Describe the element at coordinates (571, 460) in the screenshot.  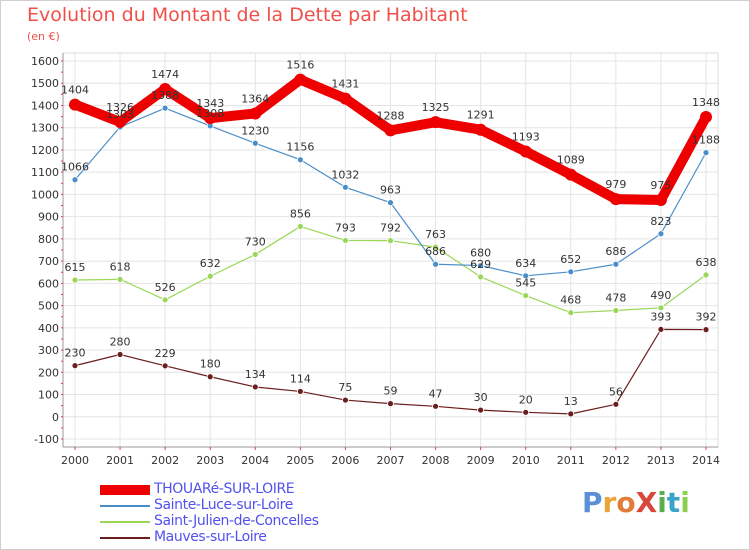
I see `x-tick-label: 2011` at that location.